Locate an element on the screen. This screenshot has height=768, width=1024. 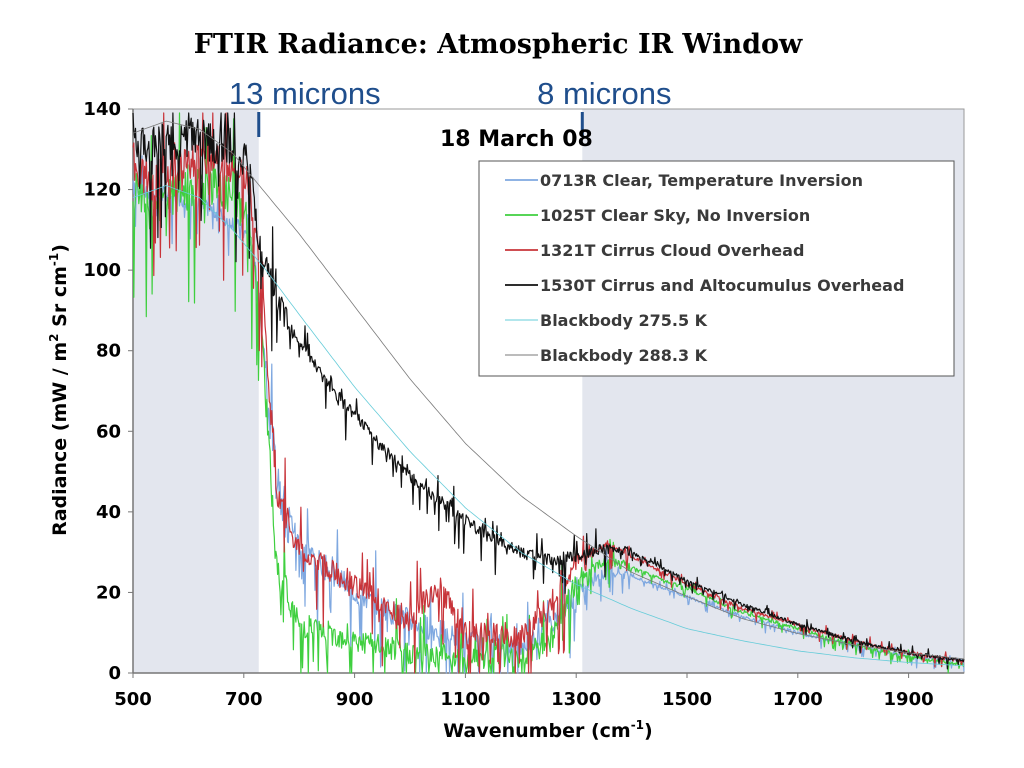
x-tick-label-1100: 1100 is located at coordinates (465, 699).